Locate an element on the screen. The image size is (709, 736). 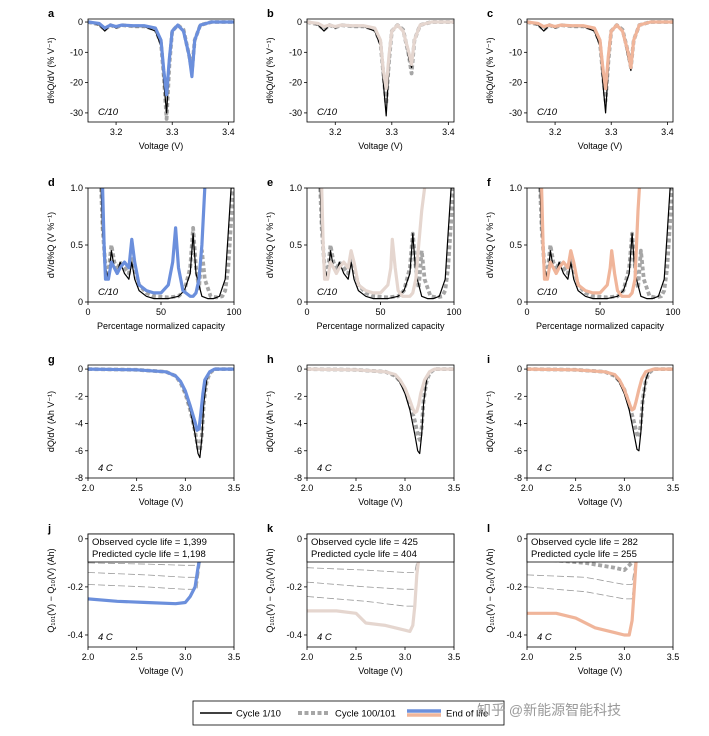
x-axis-label: Percentage normalized capacity is located at coordinates (161, 326).